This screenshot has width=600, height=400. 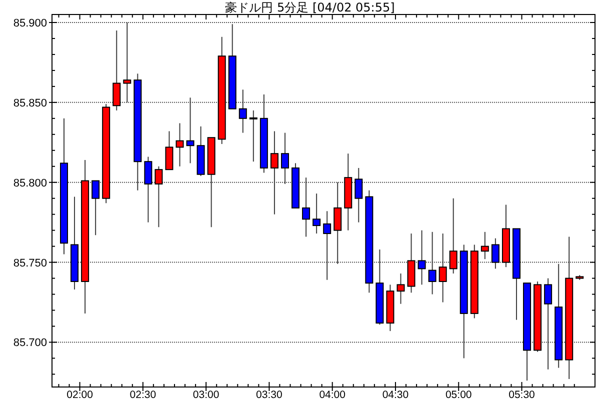 What do you see at coordinates (269, 394) in the screenshot?
I see `x-tick-label: 03:30` at bounding box center [269, 394].